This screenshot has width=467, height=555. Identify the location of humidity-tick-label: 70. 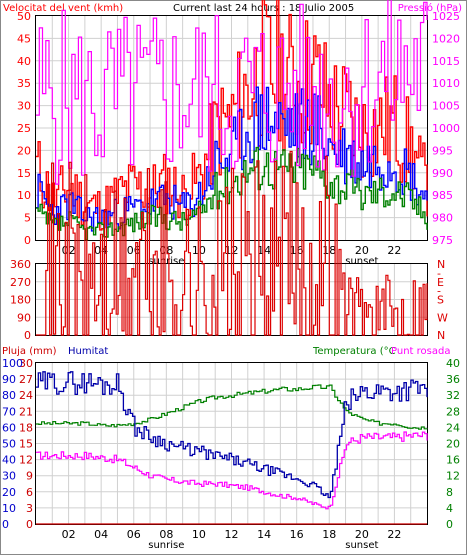
(9, 411).